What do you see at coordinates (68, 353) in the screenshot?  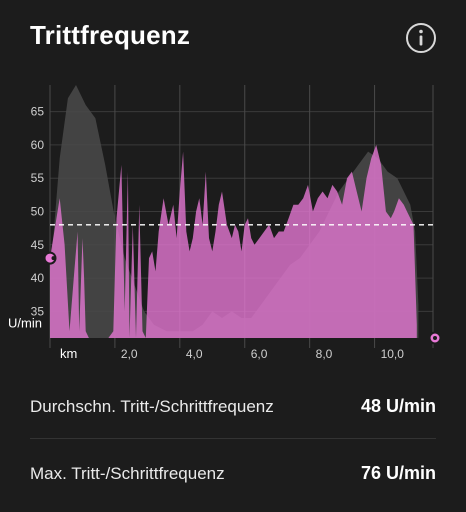 I see `x-axis-unit: km` at bounding box center [68, 353].